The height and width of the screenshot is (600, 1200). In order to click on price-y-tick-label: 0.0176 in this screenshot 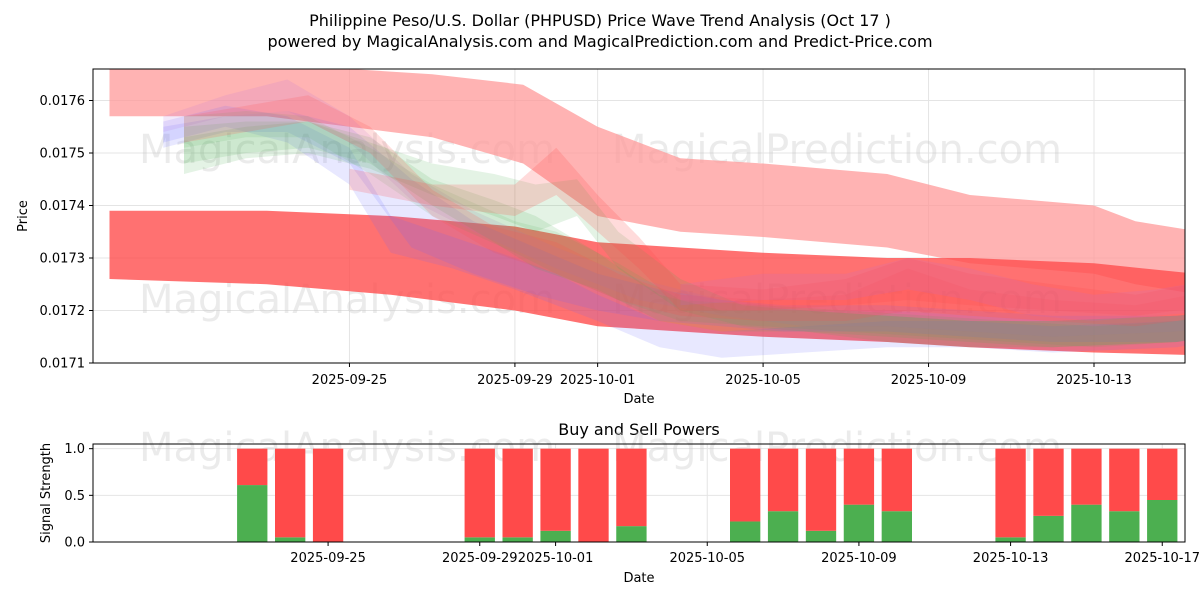, I will do `click(63, 101)`.